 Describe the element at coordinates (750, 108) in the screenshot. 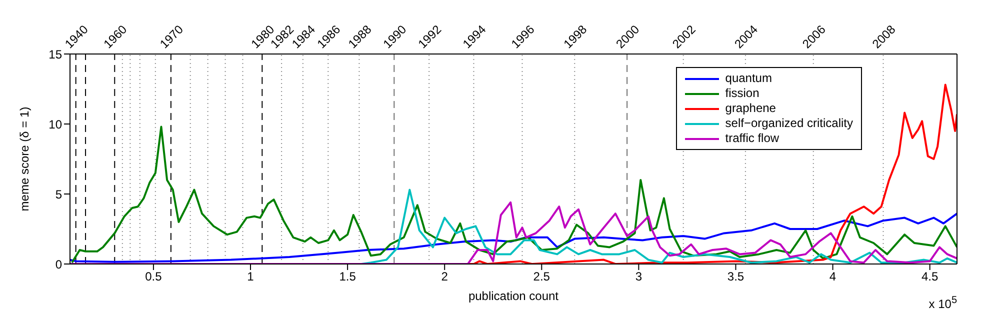

I see `legend-label: graphene` at that location.